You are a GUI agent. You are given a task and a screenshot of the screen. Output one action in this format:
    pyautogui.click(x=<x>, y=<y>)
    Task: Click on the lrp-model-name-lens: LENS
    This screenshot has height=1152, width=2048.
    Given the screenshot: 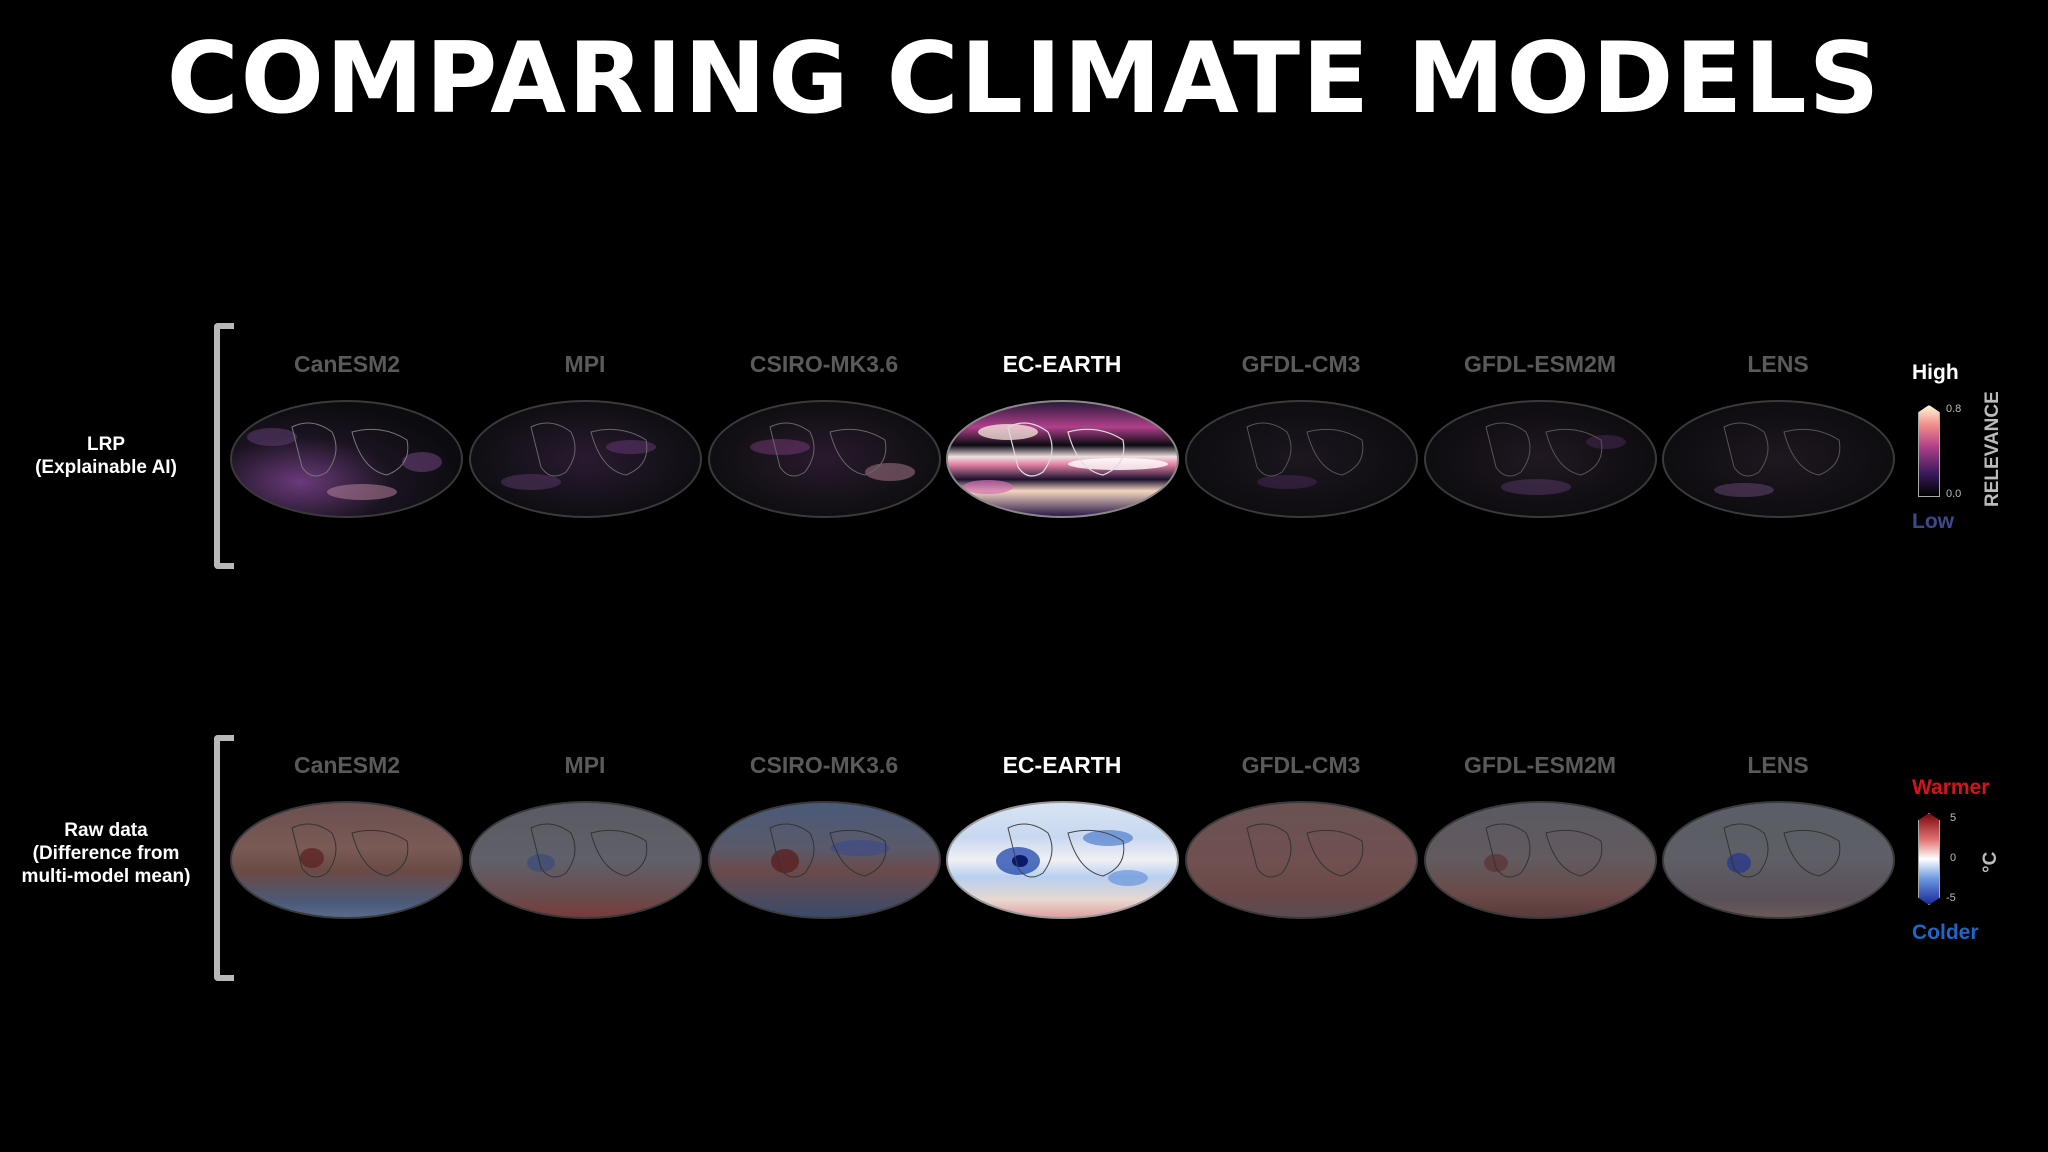 What is the action you would take?
    pyautogui.click(x=1778, y=364)
    